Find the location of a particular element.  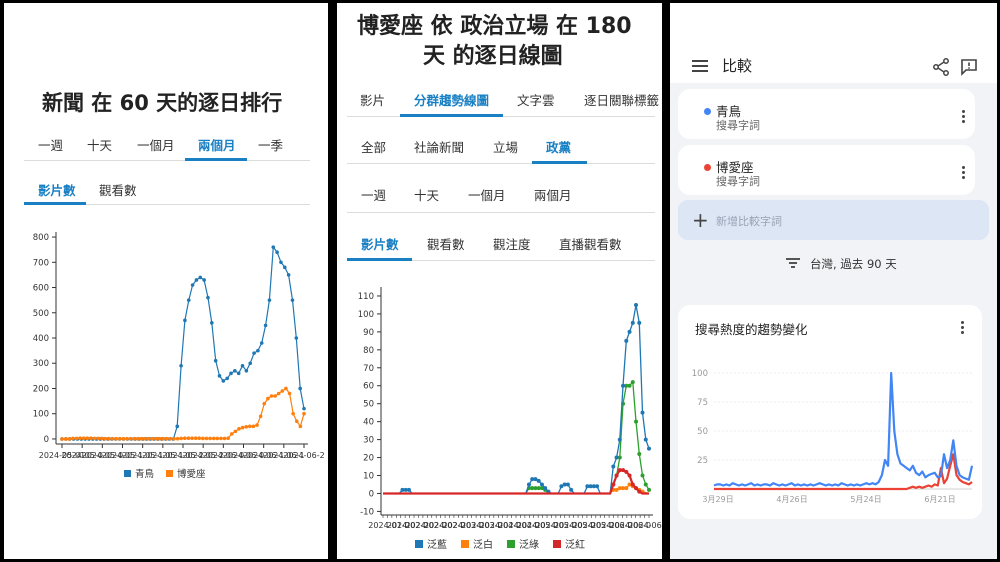

active-view-indicator is located at coordinates (451, 115).